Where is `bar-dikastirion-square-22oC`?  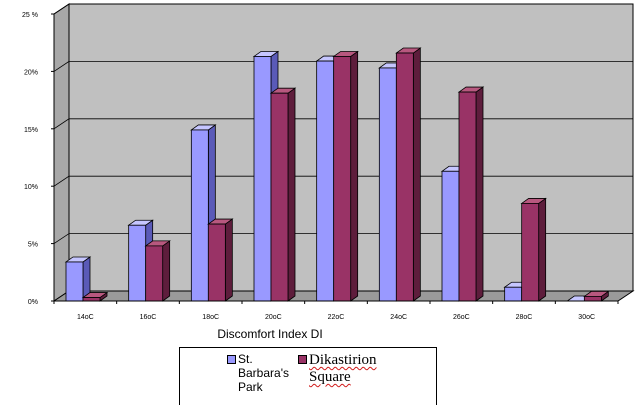 bar-dikastirion-square-22oC is located at coordinates (345, 176).